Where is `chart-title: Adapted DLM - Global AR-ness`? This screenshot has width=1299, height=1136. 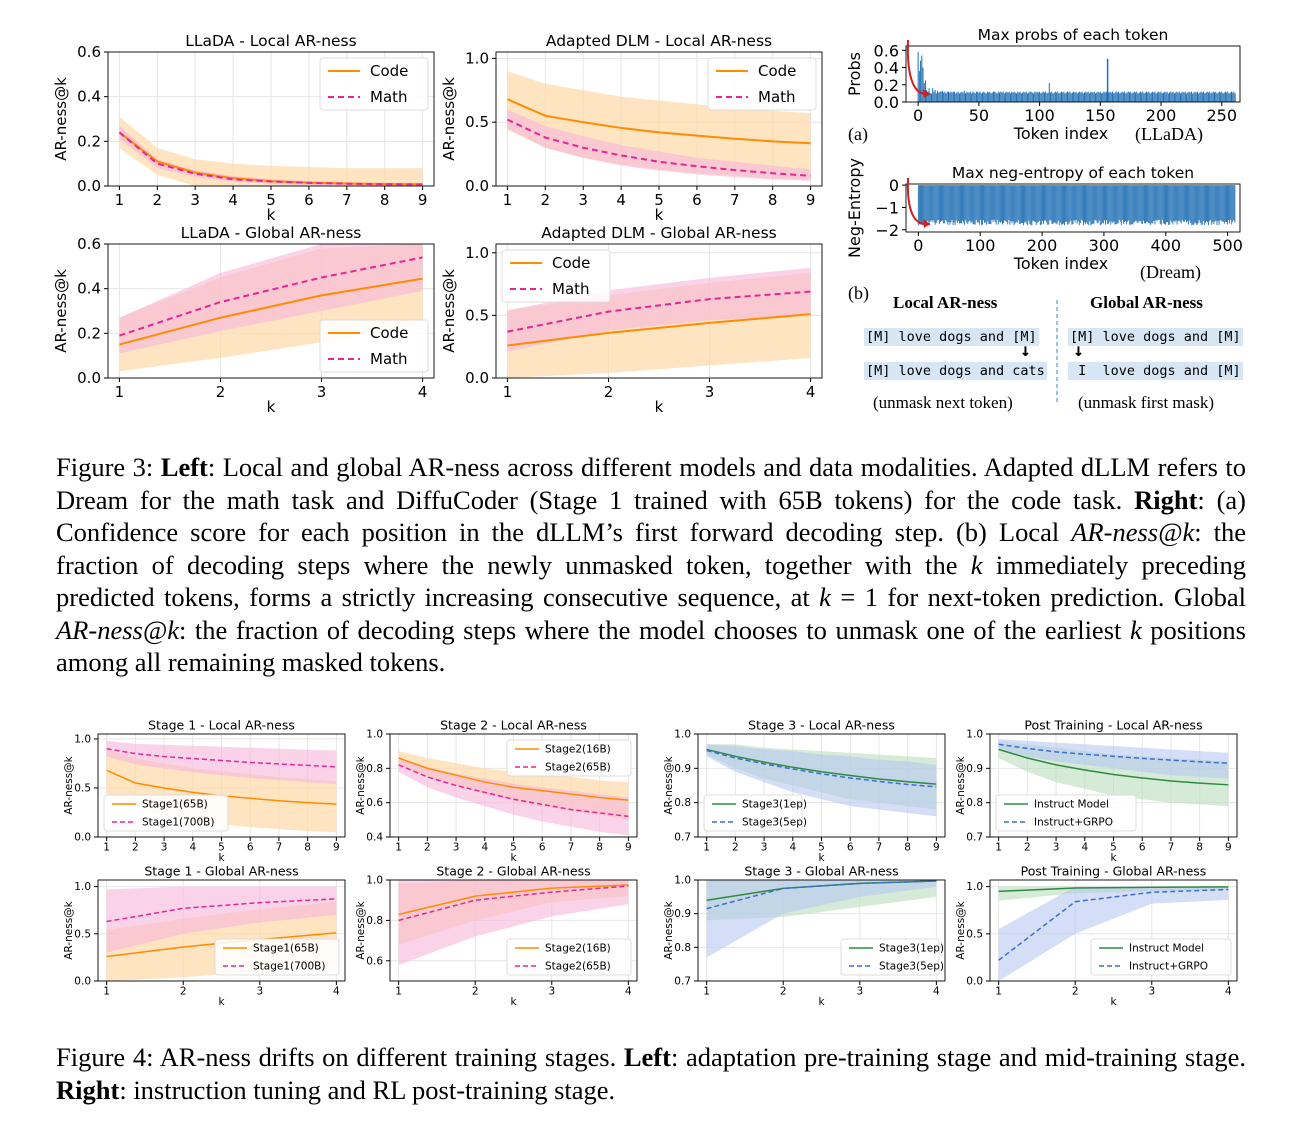
chart-title: Adapted DLM - Global AR-ness is located at coordinates (659, 233).